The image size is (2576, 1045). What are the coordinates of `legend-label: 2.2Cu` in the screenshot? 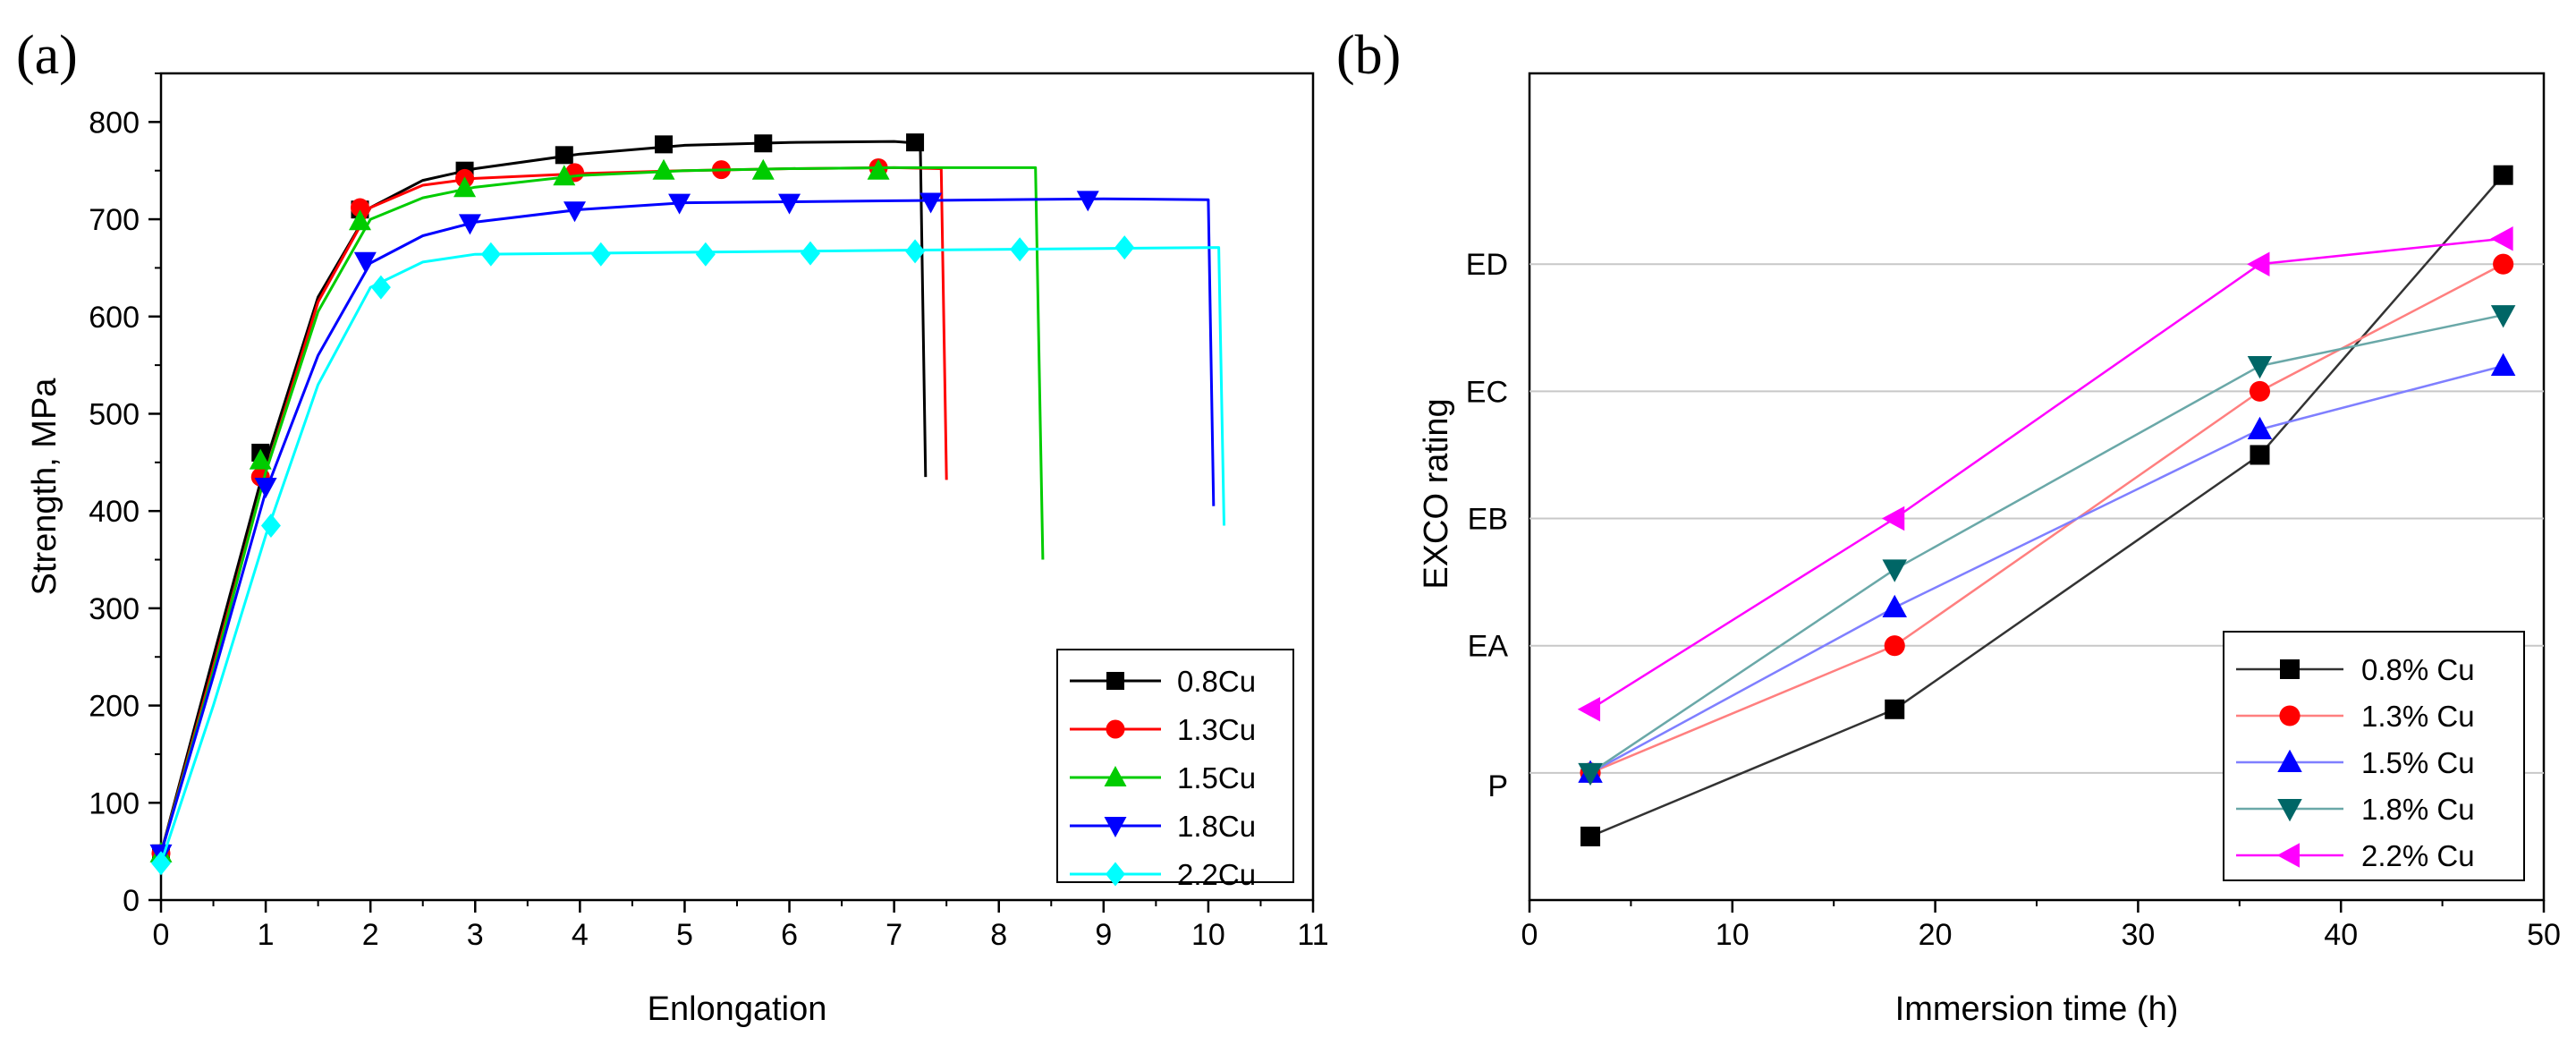 It's located at (1216, 875).